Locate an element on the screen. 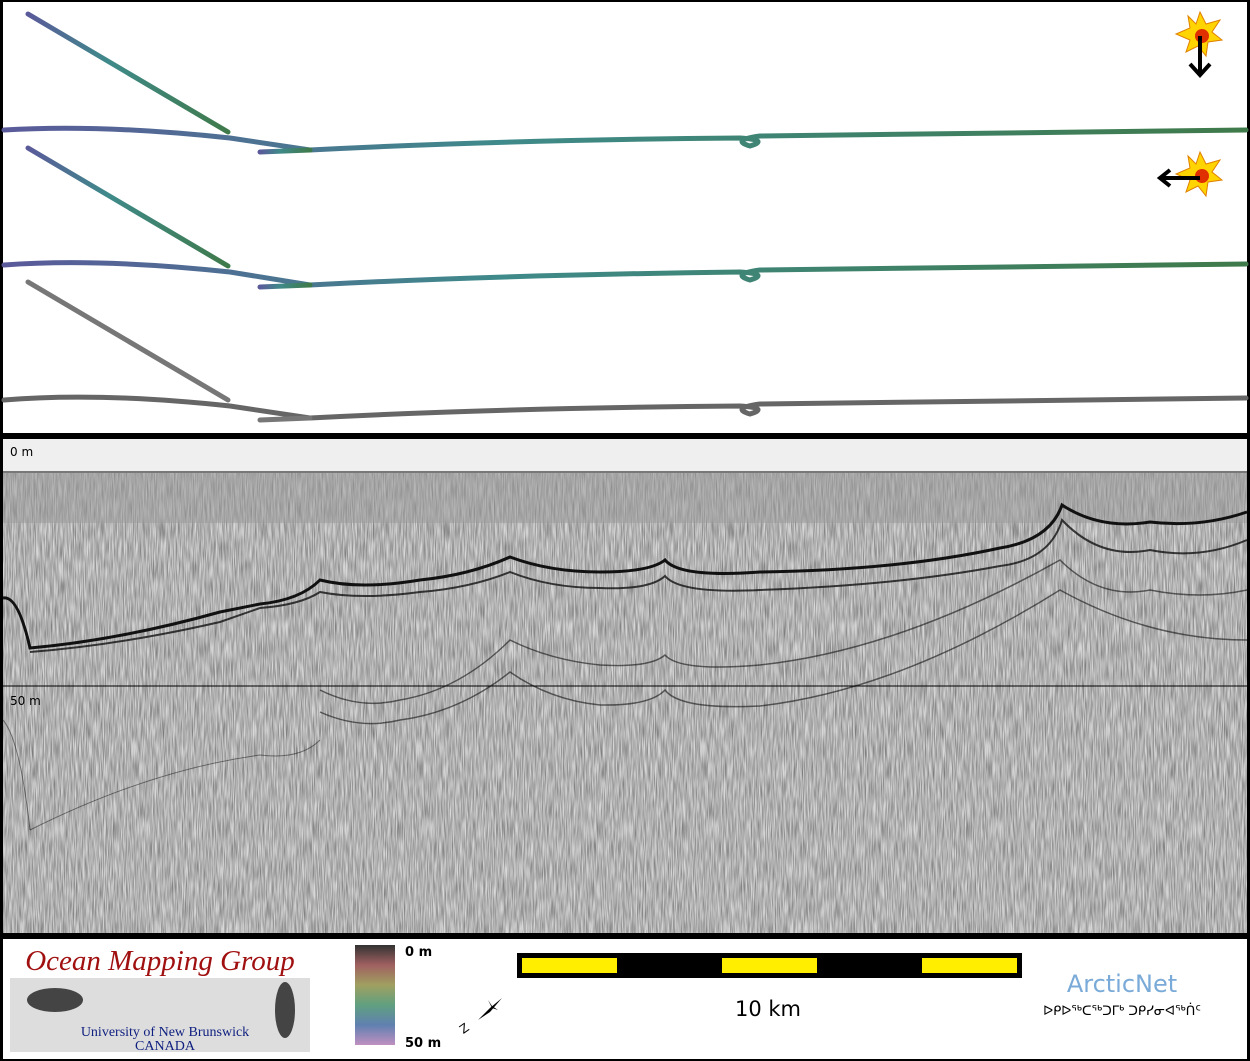 This screenshot has width=1250, height=1061. scale-label: 10 km is located at coordinates (768, 1009).